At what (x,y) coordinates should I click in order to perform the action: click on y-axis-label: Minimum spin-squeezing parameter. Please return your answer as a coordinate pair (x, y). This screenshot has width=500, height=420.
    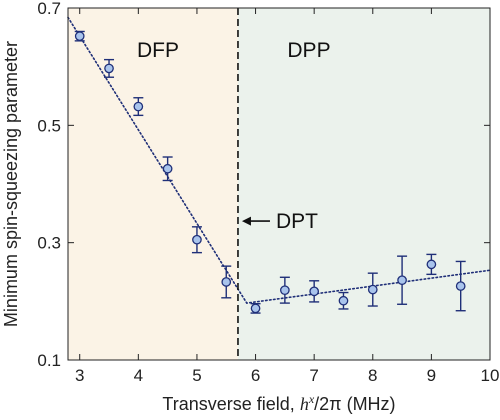
    Looking at the image, I should click on (11, 184).